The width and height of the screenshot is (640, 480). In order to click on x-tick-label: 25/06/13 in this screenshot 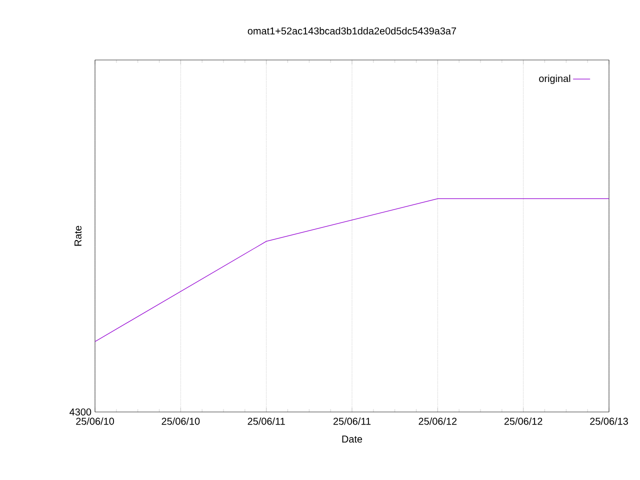, I will do `click(609, 421)`.